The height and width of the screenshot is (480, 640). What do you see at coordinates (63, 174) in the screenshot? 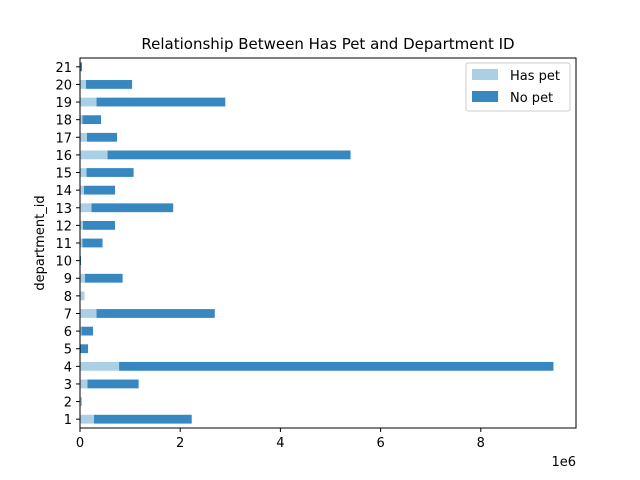
I see `y-tick-label: 15` at bounding box center [63, 174].